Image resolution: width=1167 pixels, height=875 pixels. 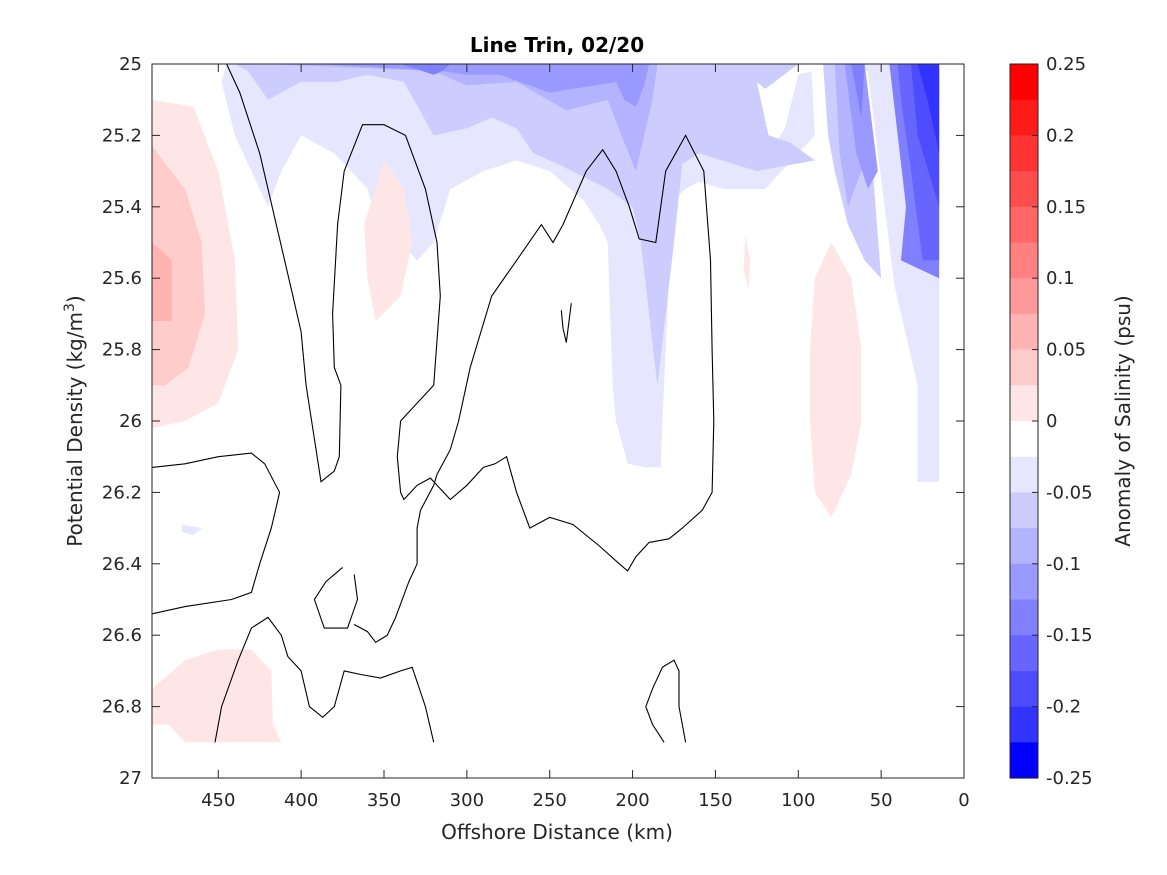 I want to click on y-tick-label: 25, so click(x=130, y=64).